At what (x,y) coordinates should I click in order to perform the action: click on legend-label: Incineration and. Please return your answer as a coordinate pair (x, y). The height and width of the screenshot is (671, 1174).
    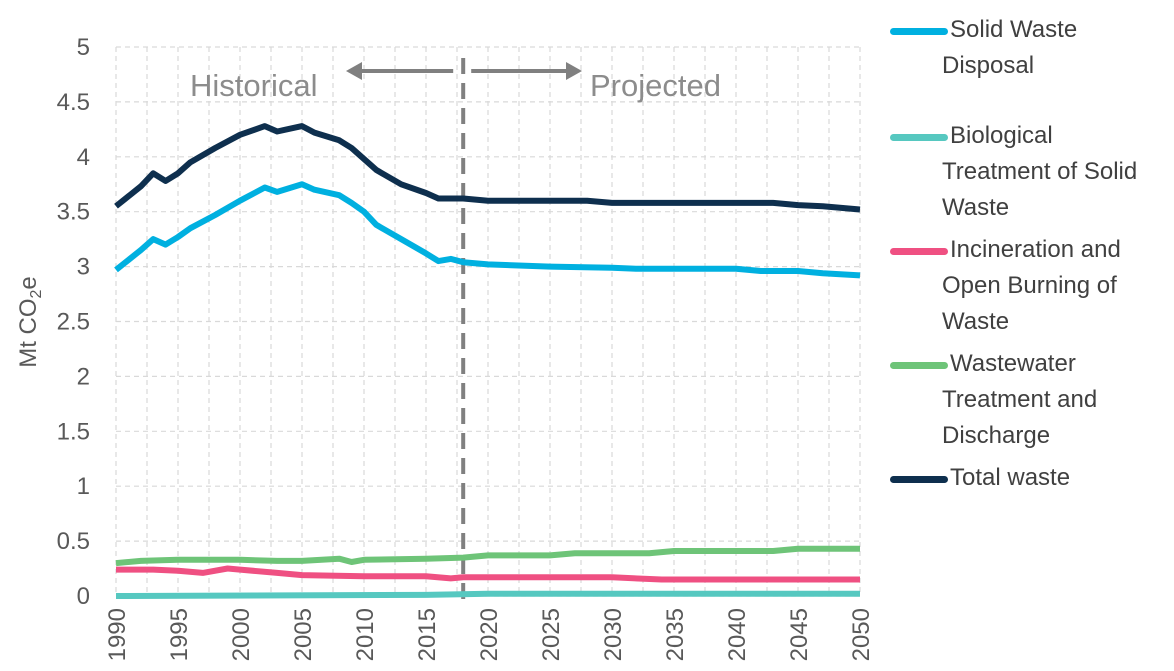
    Looking at the image, I should click on (1035, 249).